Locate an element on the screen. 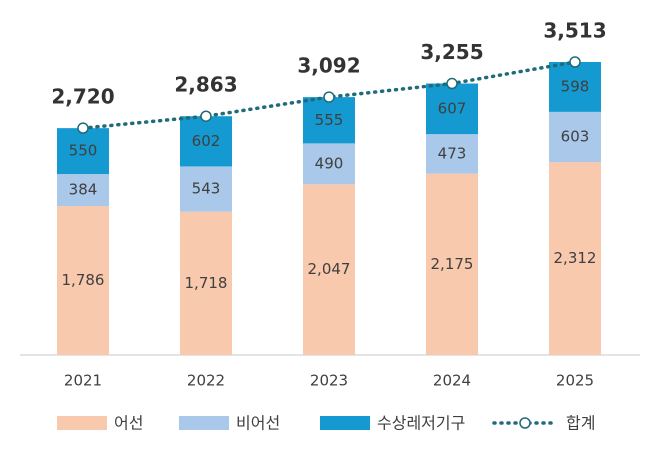 The height and width of the screenshot is (452, 657). x-tick-label: 2023 is located at coordinates (329, 381).